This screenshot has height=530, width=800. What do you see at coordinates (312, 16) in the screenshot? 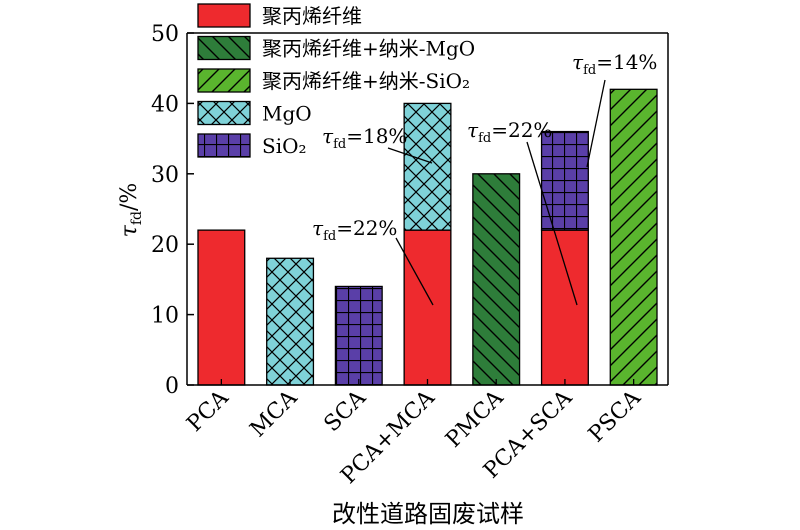
I see `legend-label-pp: 聚丙烯纤维` at bounding box center [312, 16].